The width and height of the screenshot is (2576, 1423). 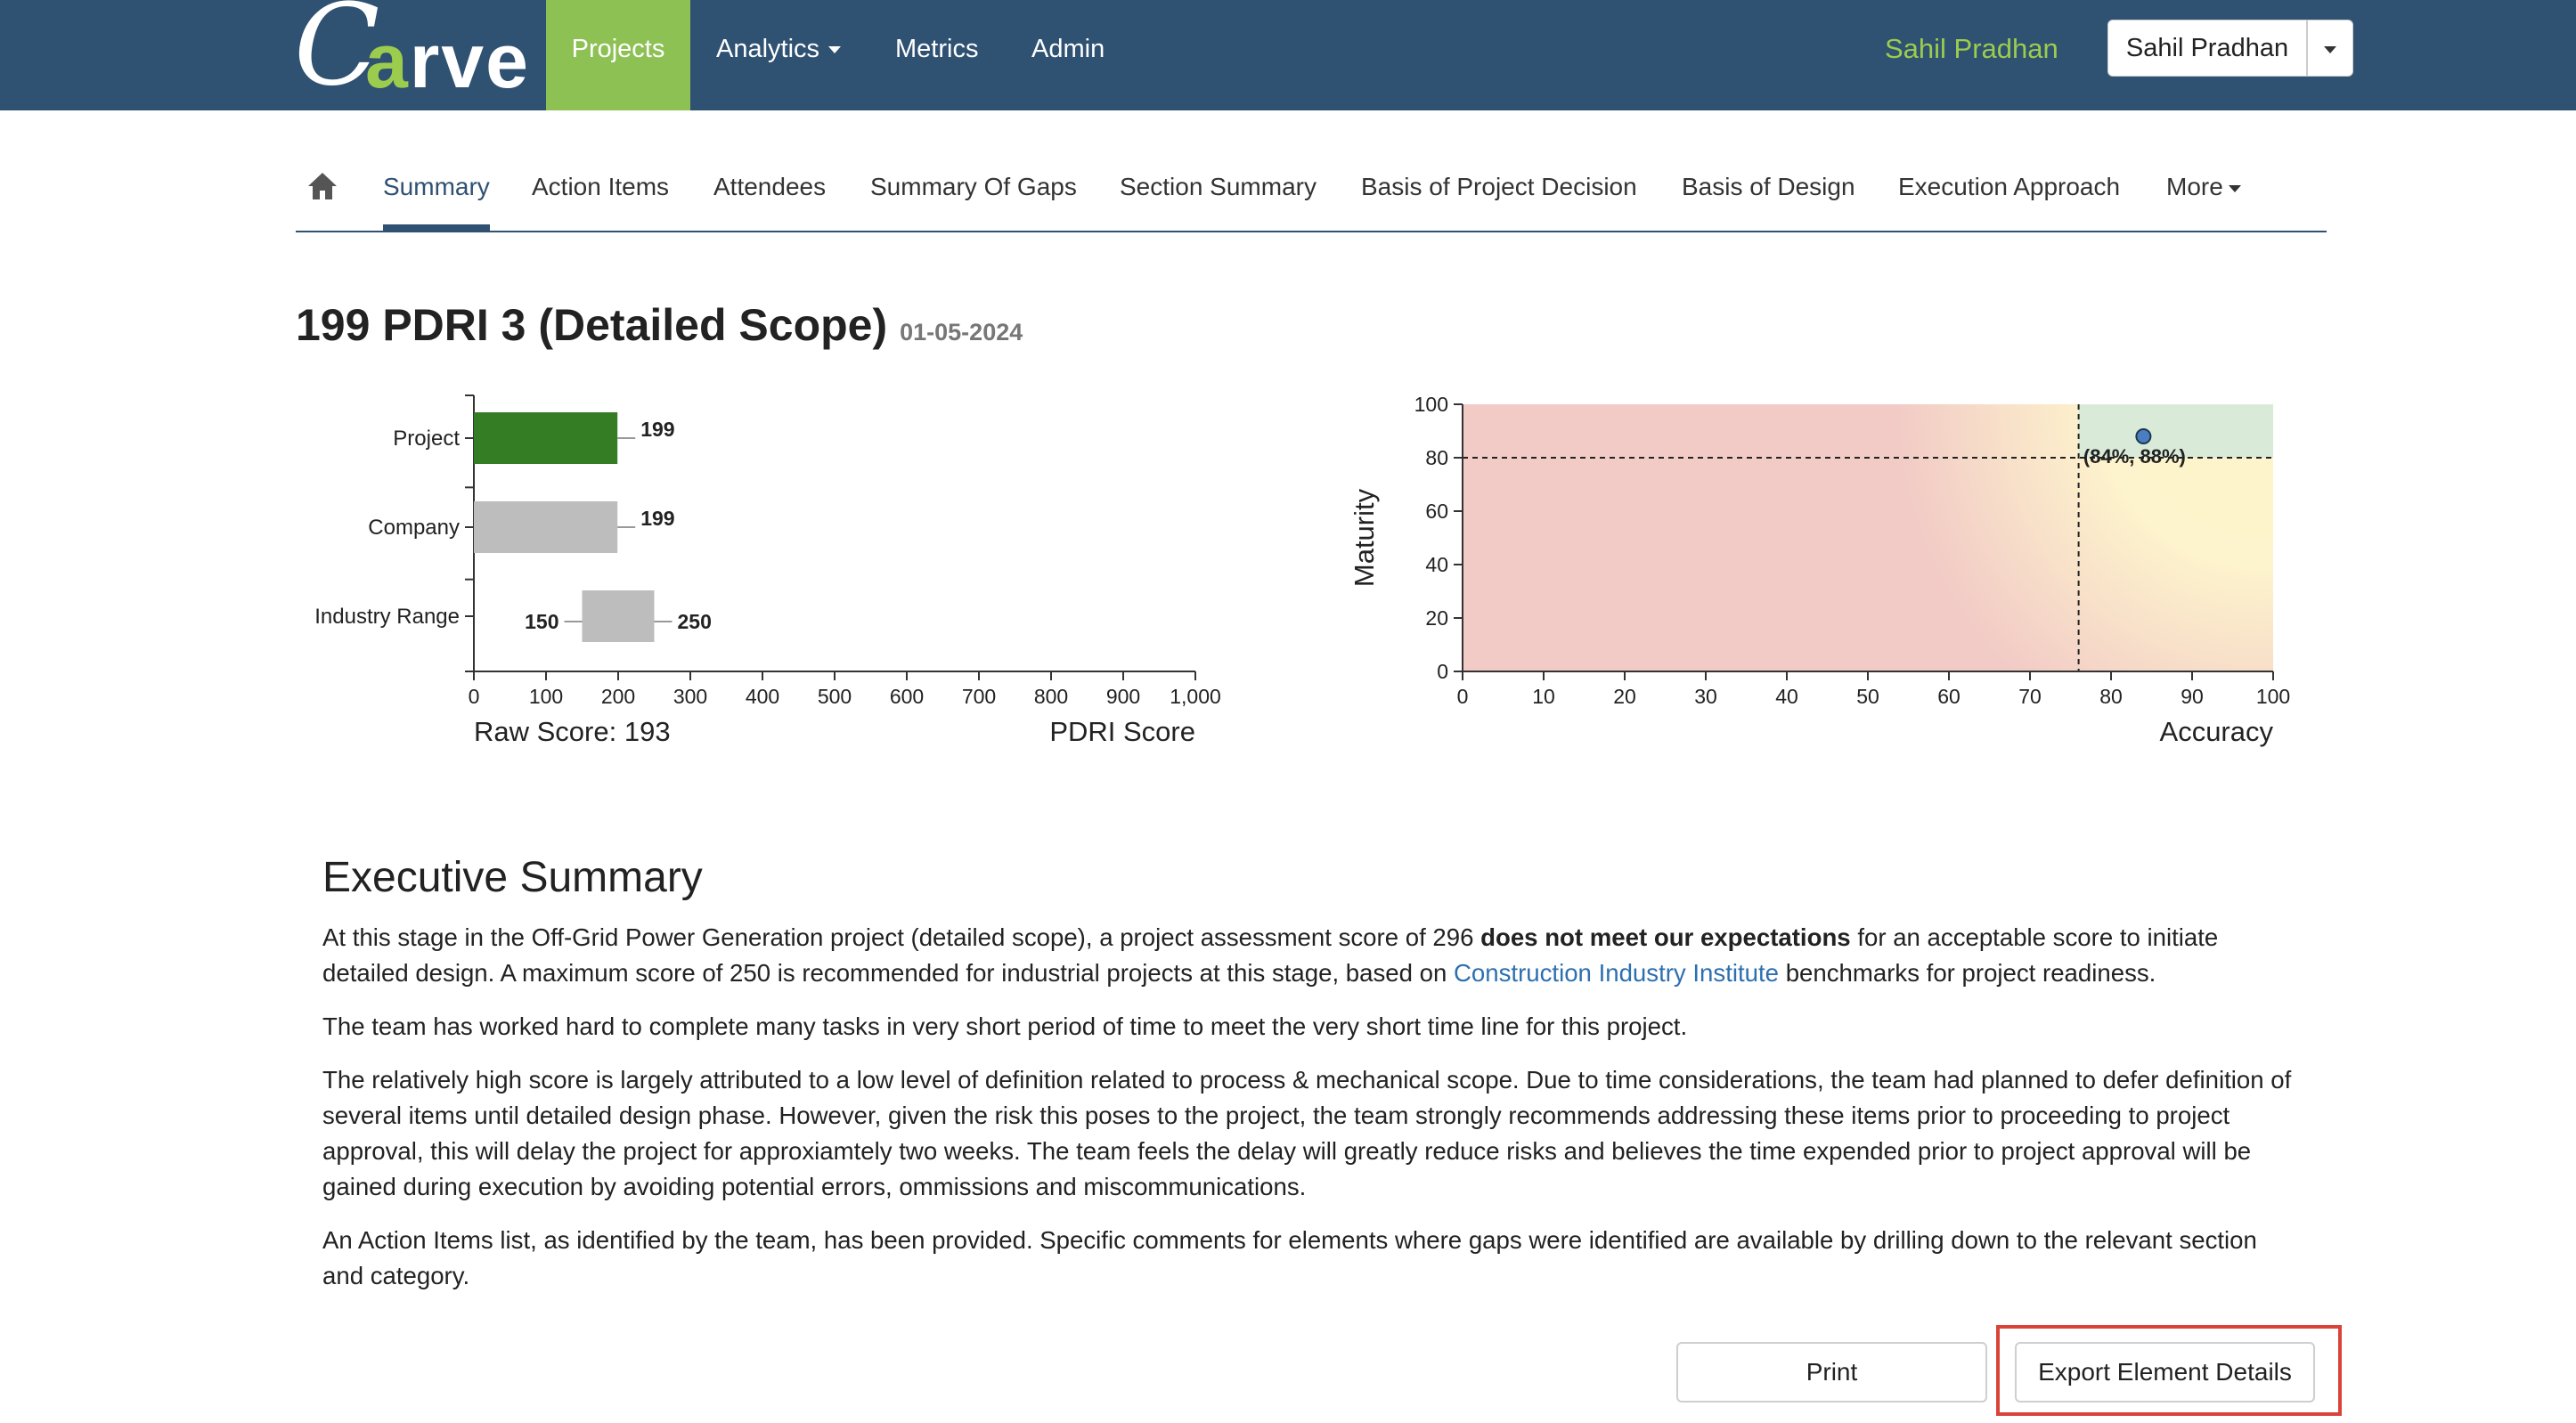 What do you see at coordinates (1218, 186) in the screenshot?
I see `tab-section-summary: Section Summary` at bounding box center [1218, 186].